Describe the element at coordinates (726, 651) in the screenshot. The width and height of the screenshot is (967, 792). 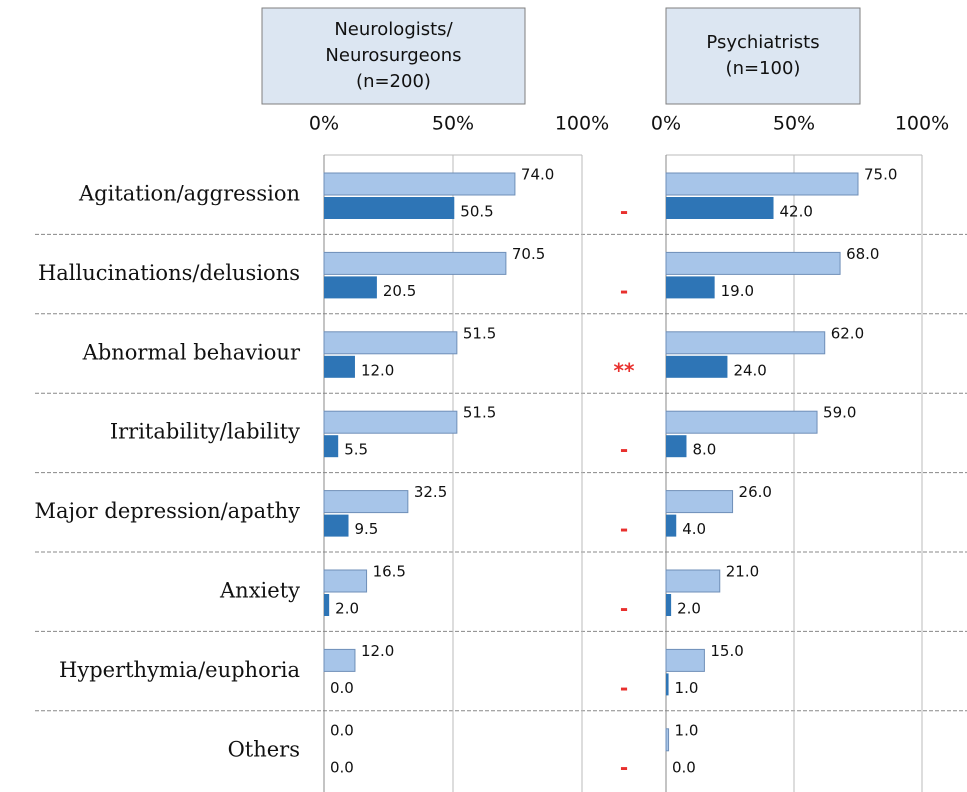
I see `value-label: 15.0` at that location.